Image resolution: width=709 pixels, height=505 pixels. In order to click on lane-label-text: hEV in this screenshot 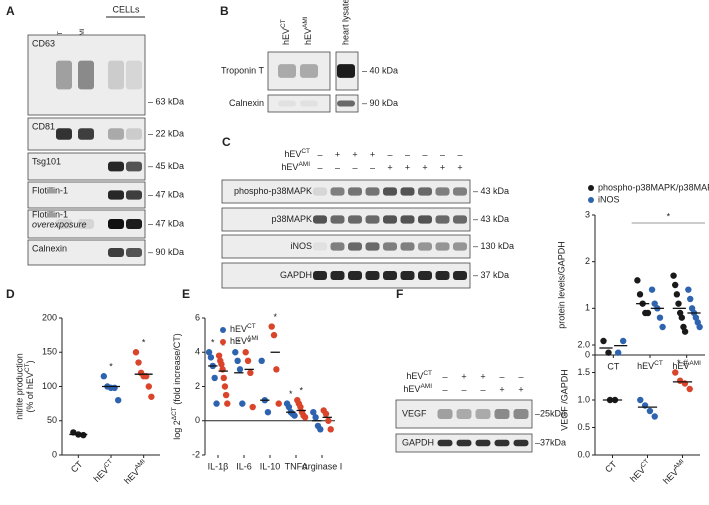, I will do `click(308, 36)`.